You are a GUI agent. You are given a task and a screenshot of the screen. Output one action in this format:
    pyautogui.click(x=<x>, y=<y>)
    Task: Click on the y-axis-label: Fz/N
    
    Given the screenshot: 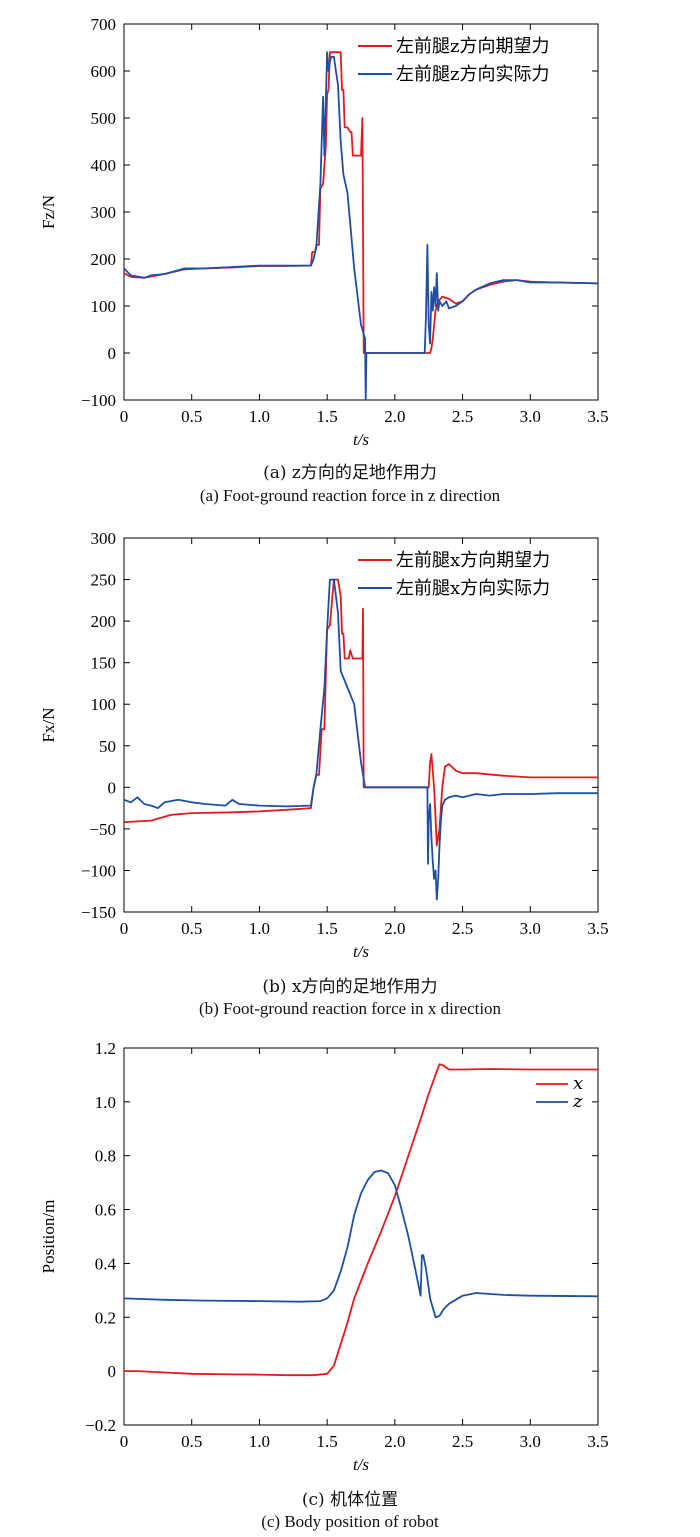 What is the action you would take?
    pyautogui.click(x=48, y=212)
    